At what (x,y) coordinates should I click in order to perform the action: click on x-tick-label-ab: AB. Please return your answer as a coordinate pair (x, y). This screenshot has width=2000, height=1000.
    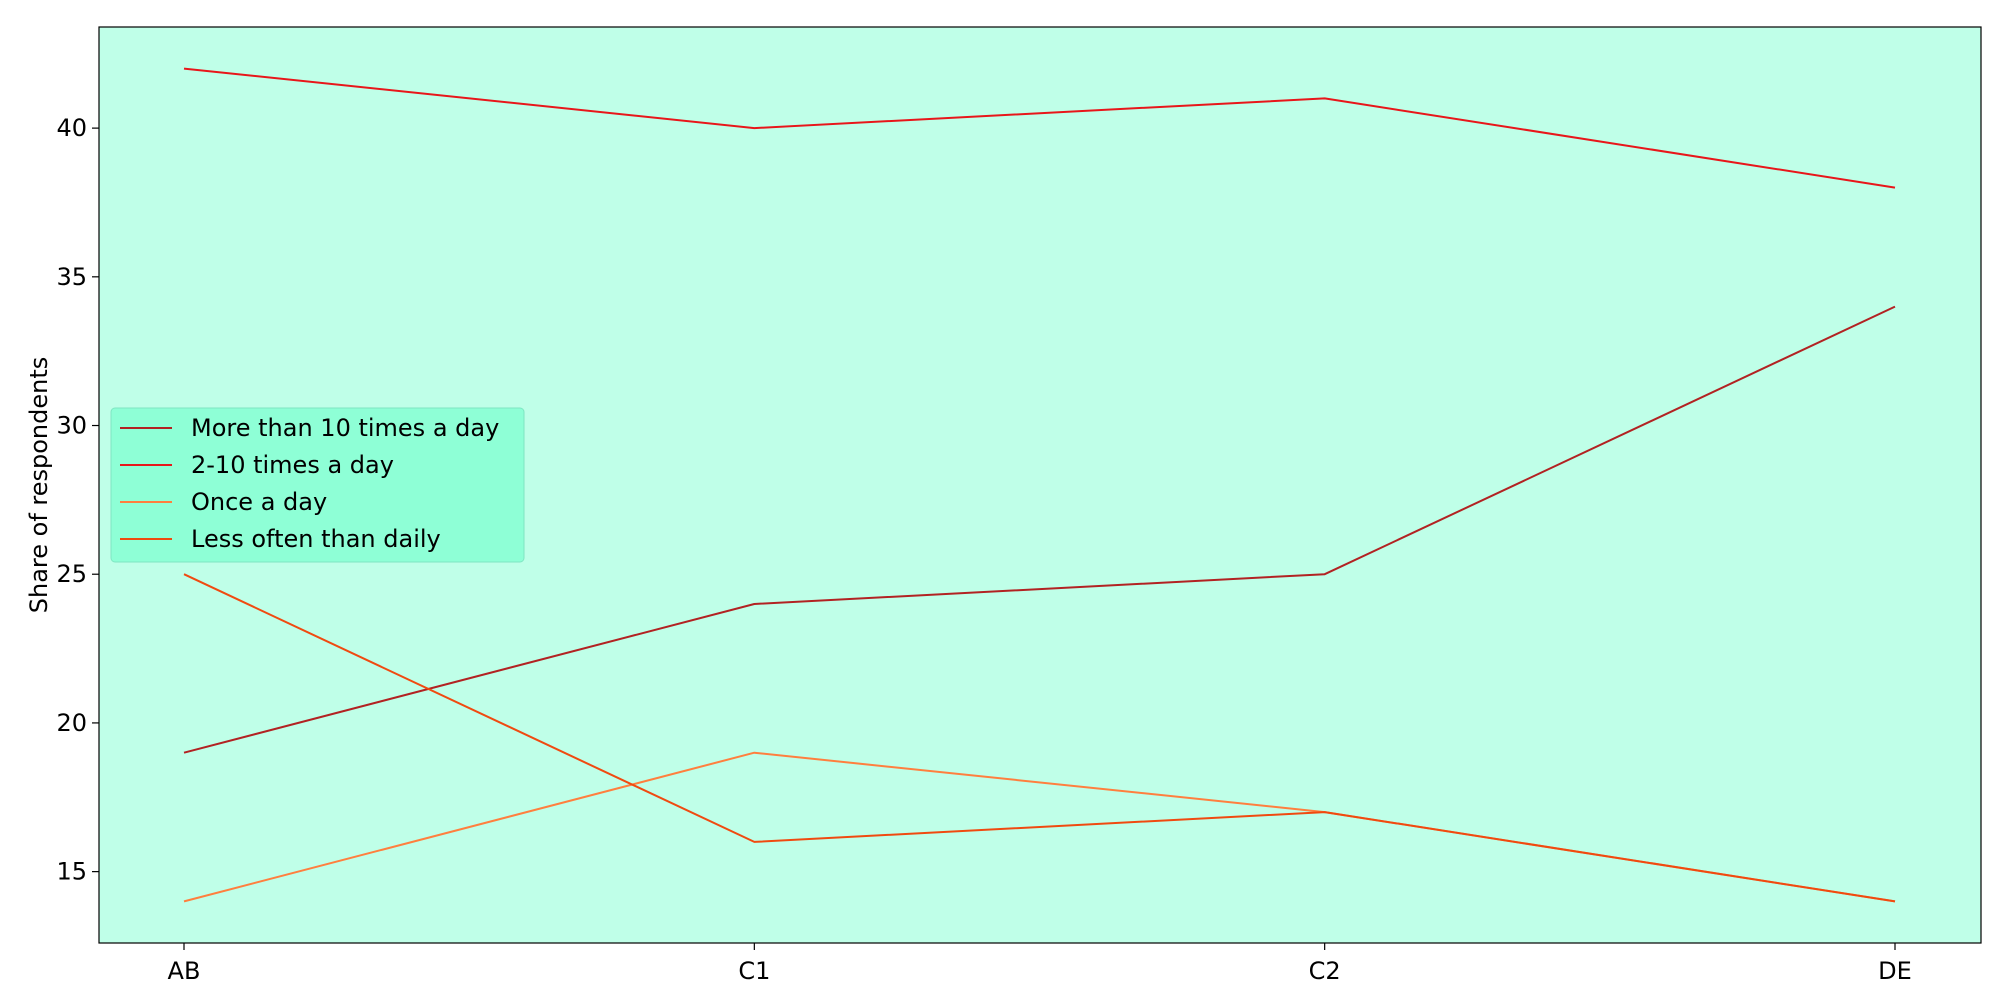
    Looking at the image, I should click on (184, 971).